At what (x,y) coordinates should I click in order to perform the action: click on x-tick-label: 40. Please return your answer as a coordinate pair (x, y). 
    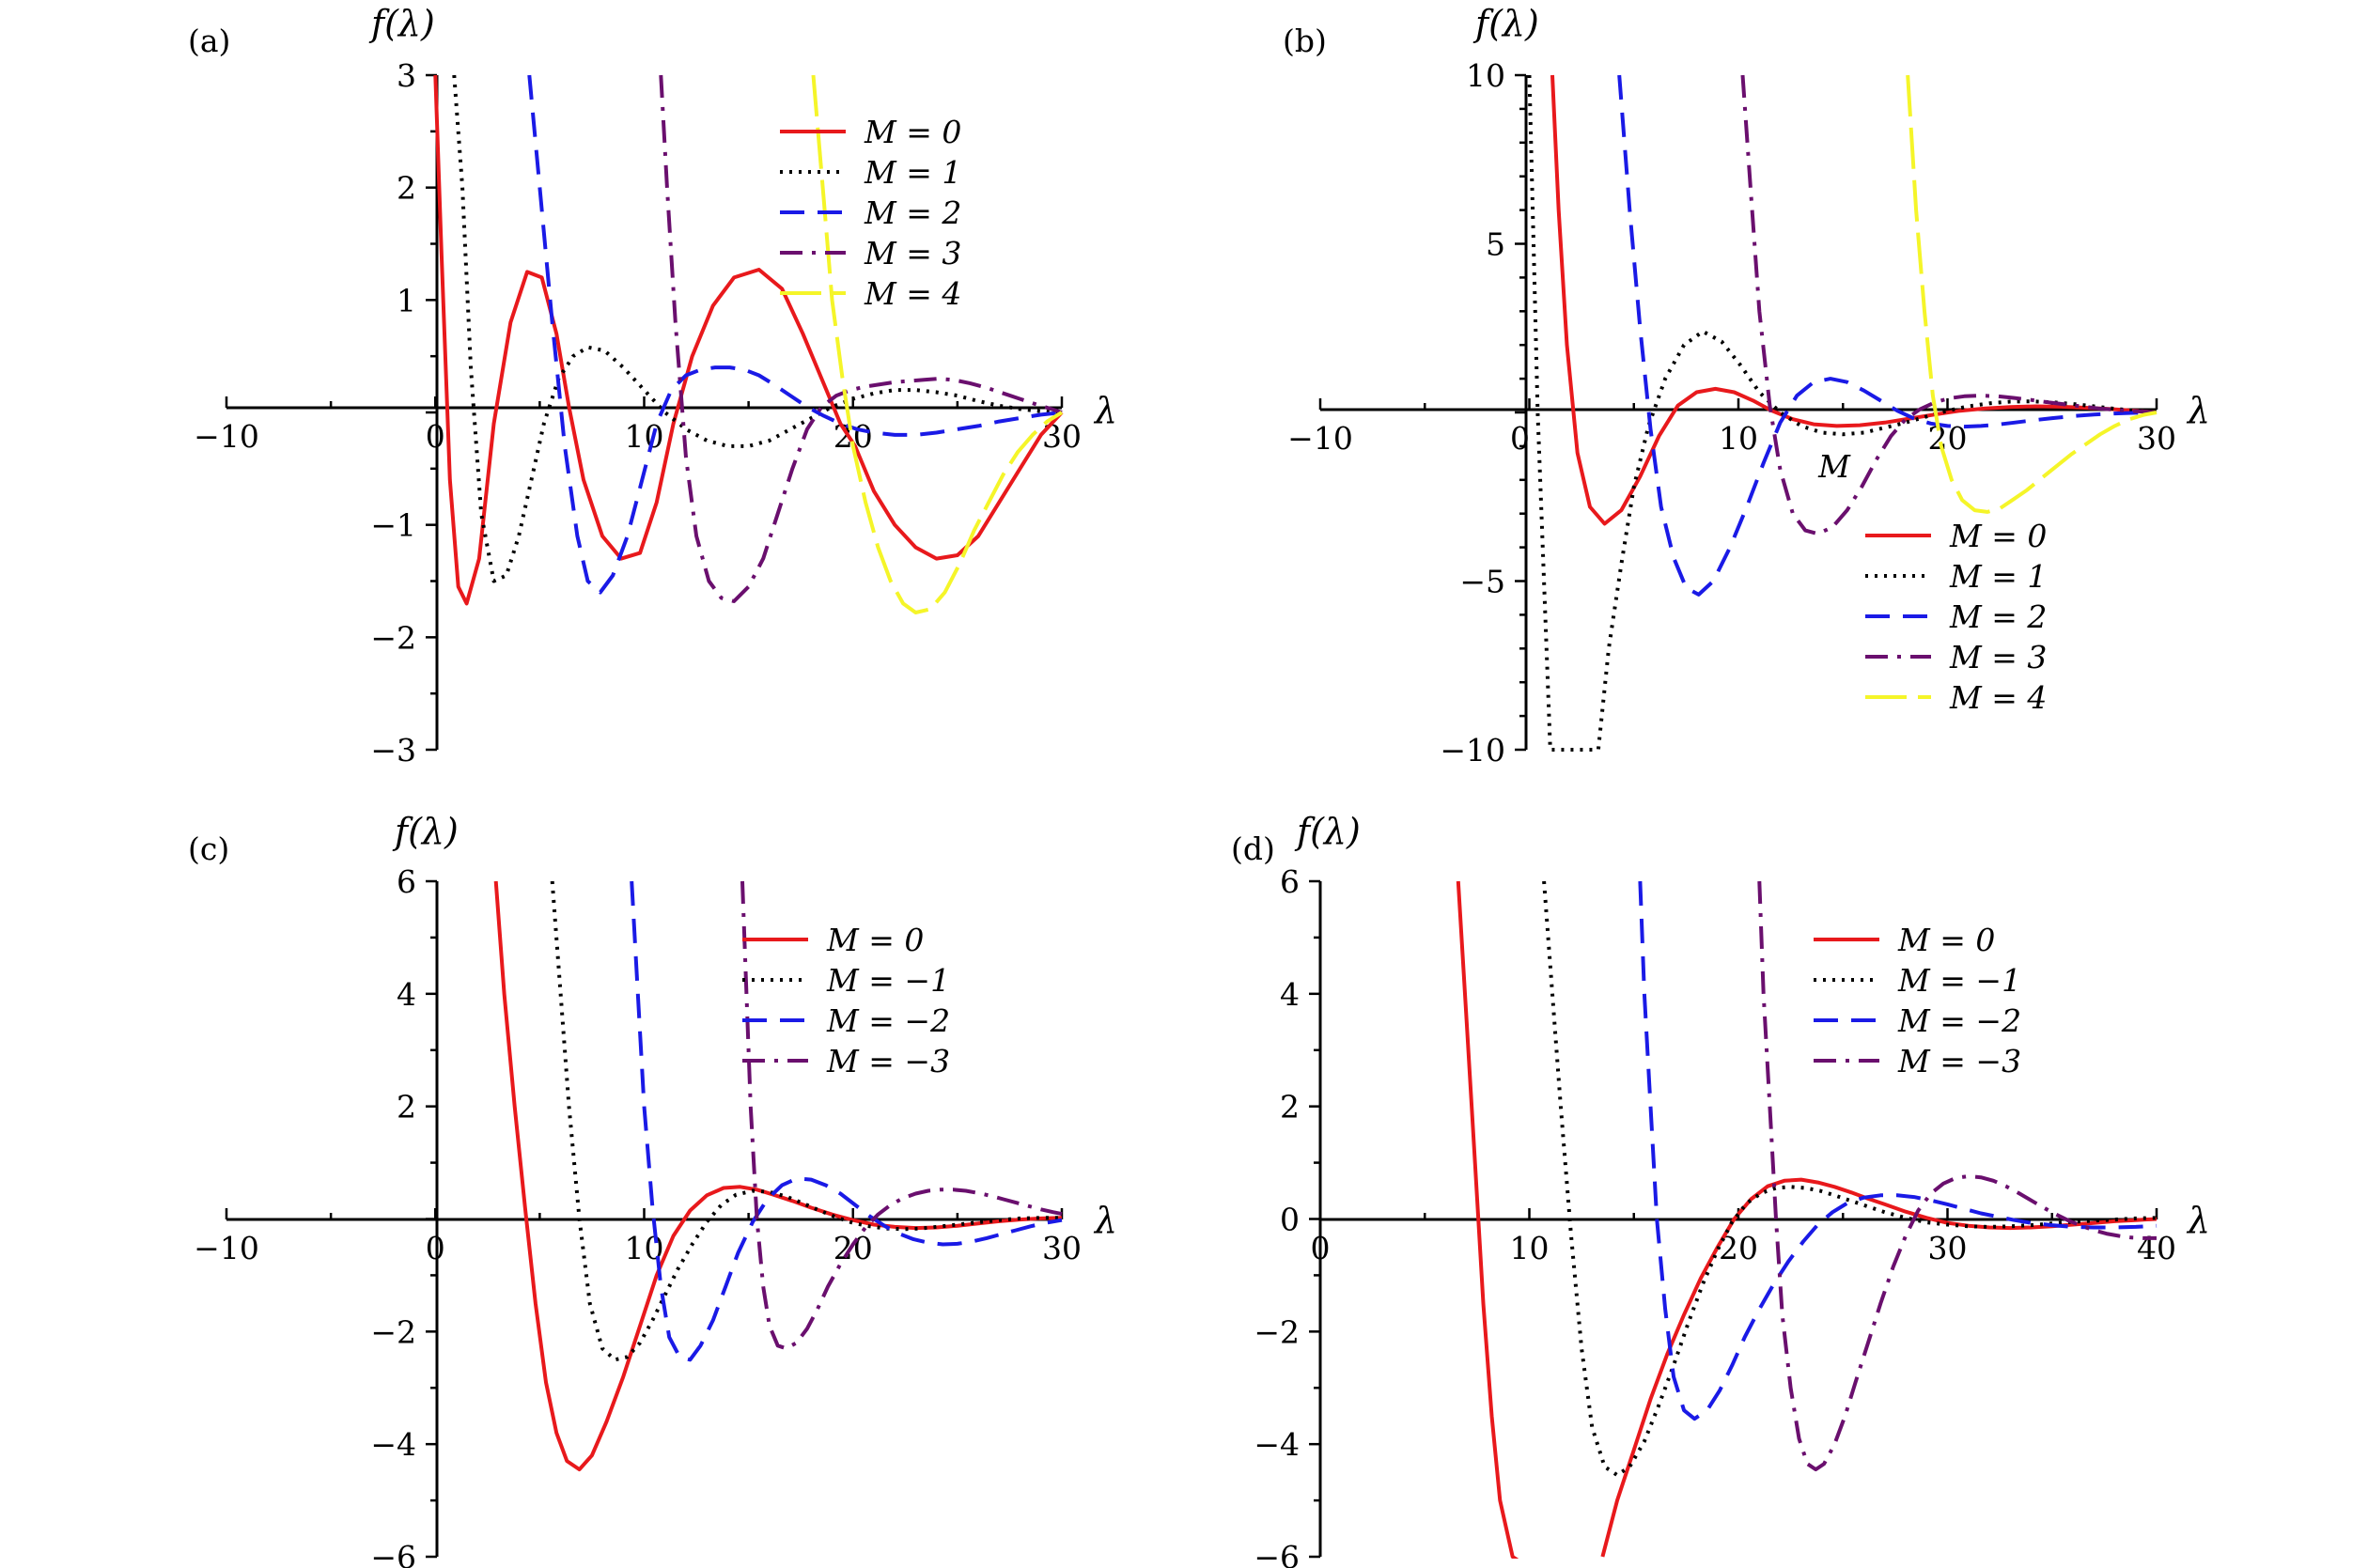
    Looking at the image, I should click on (2156, 1248).